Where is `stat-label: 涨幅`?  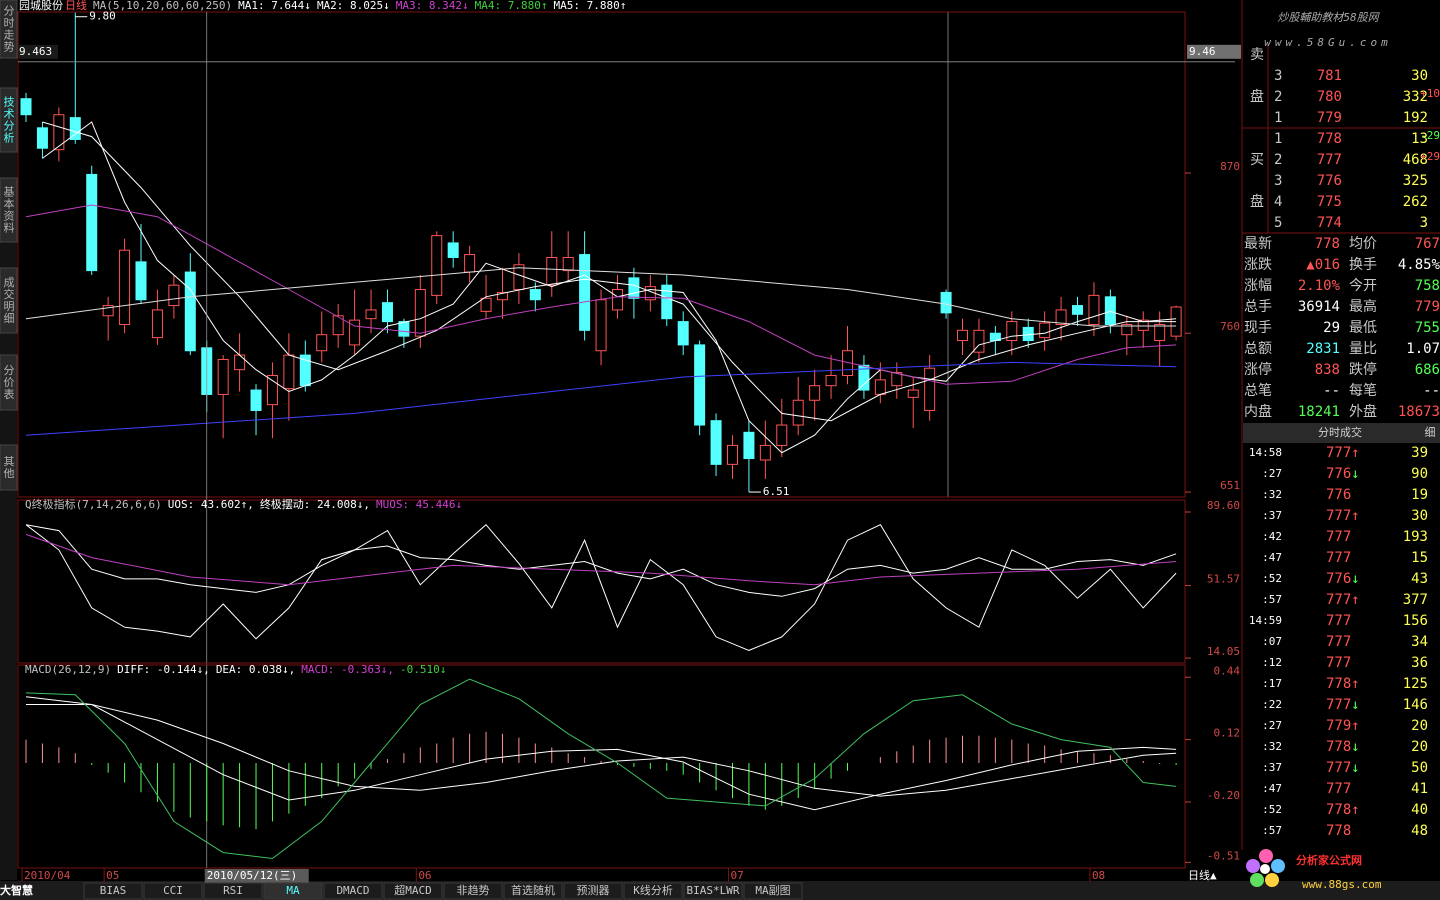 stat-label: 涨幅 is located at coordinates (1258, 286).